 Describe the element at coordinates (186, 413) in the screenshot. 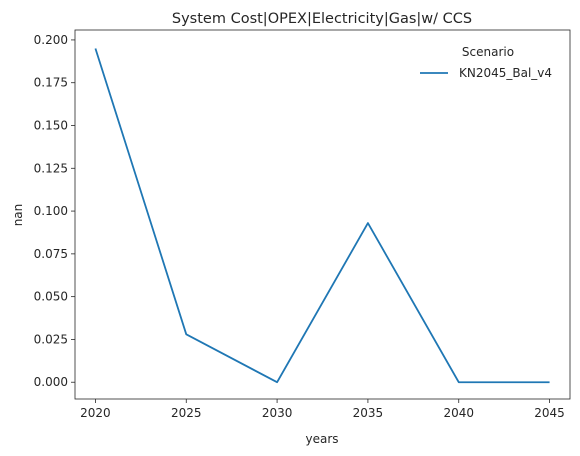

I see `x-tick-label: 2025` at that location.